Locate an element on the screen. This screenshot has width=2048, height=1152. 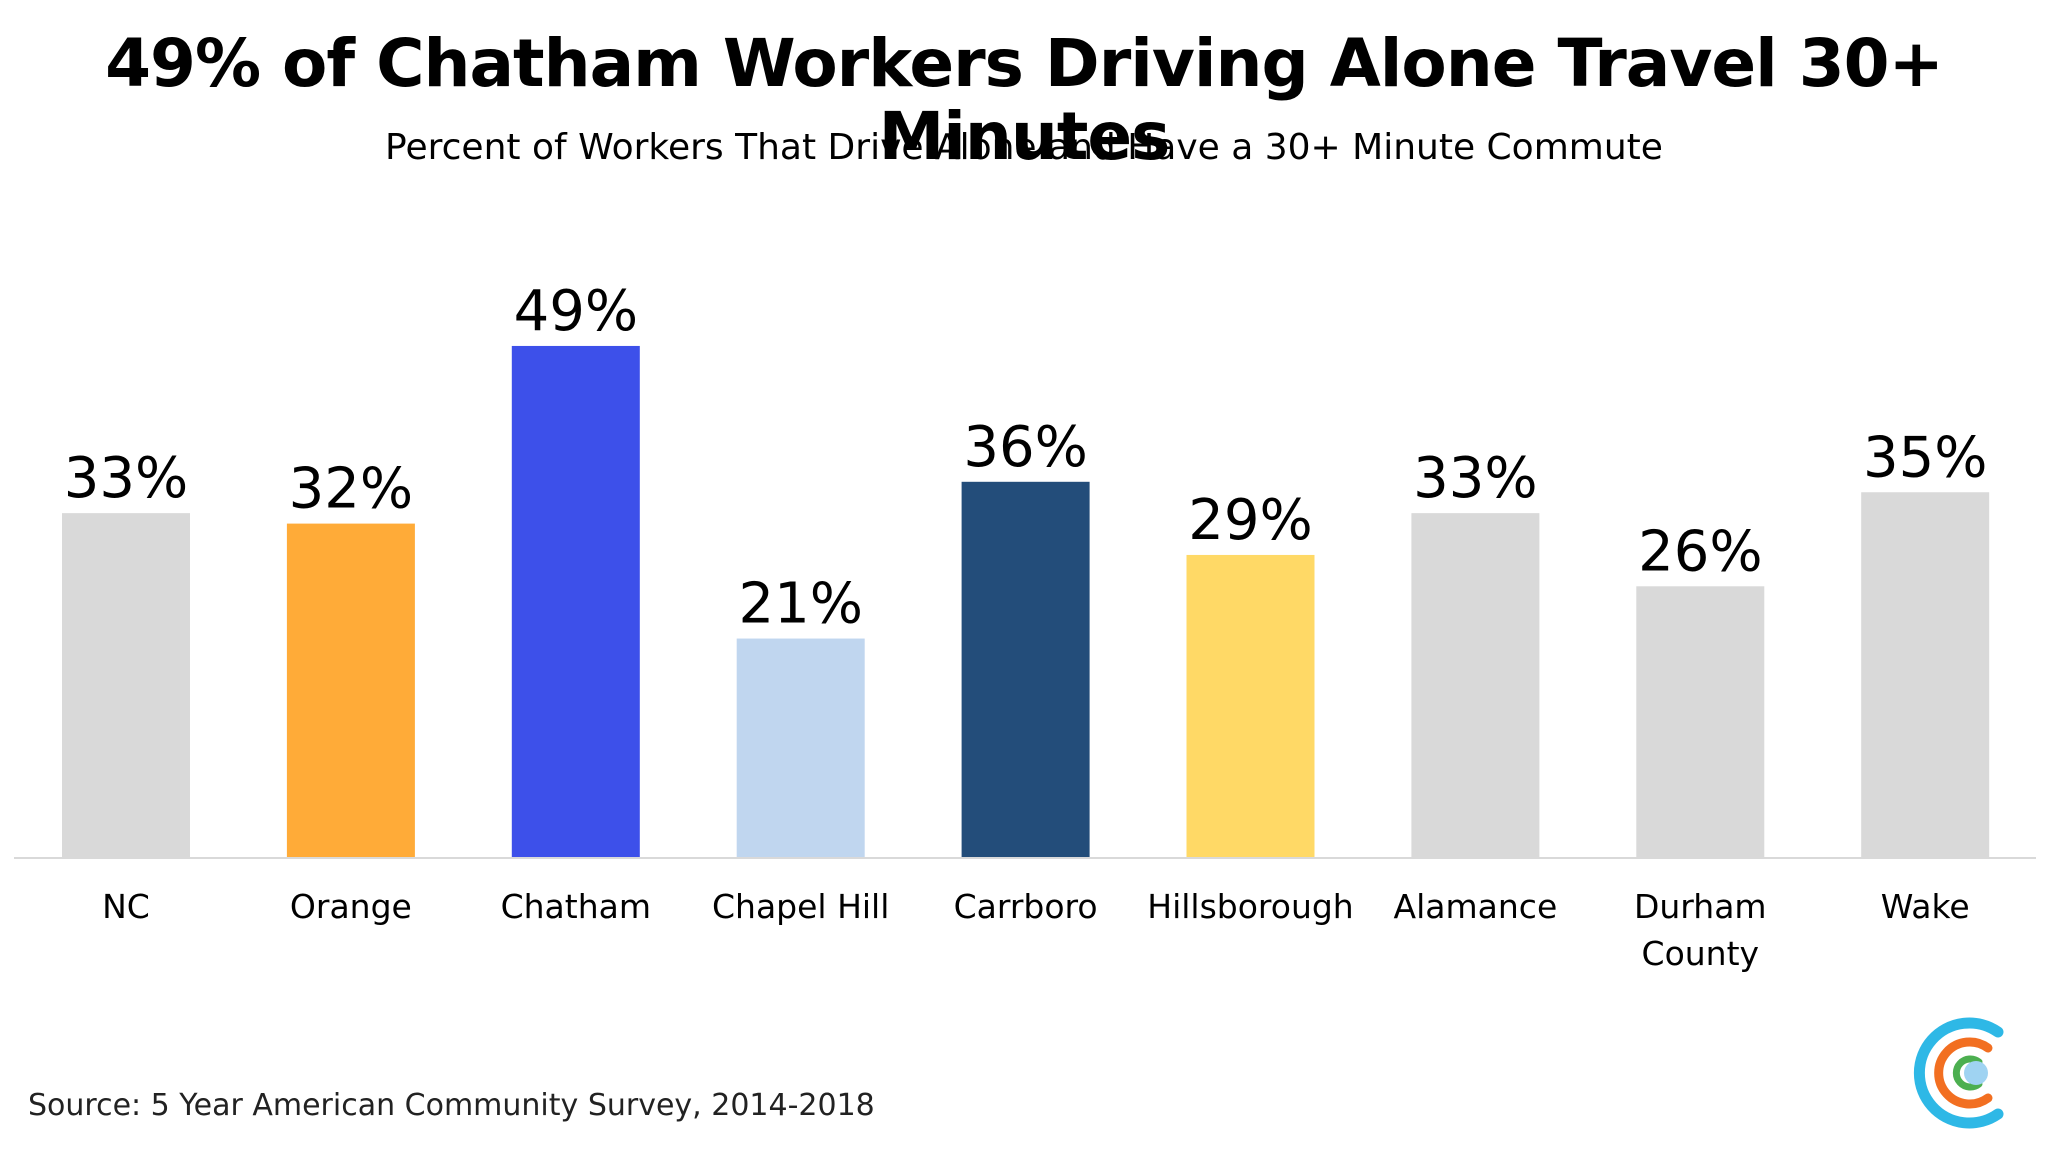
x-tick-label: Wake is located at coordinates (1925, 906).